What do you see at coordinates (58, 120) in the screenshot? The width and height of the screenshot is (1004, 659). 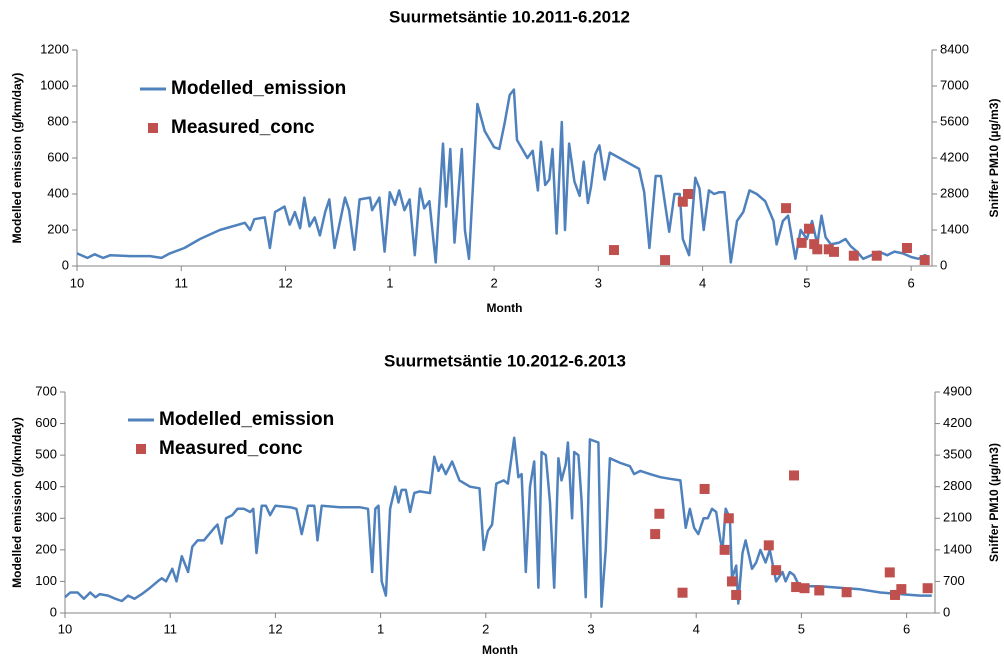 I see `y-tick-label: 800` at bounding box center [58, 120].